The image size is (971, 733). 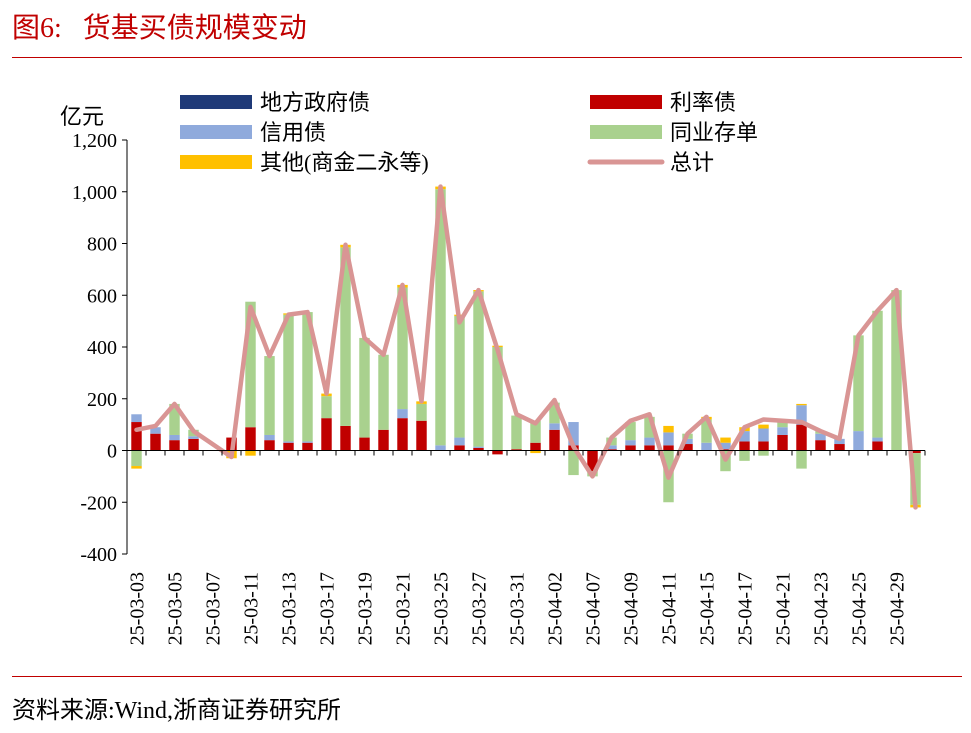 What do you see at coordinates (746, 608) in the screenshot?
I see `x-tick-label: 25-04-17` at bounding box center [746, 608].